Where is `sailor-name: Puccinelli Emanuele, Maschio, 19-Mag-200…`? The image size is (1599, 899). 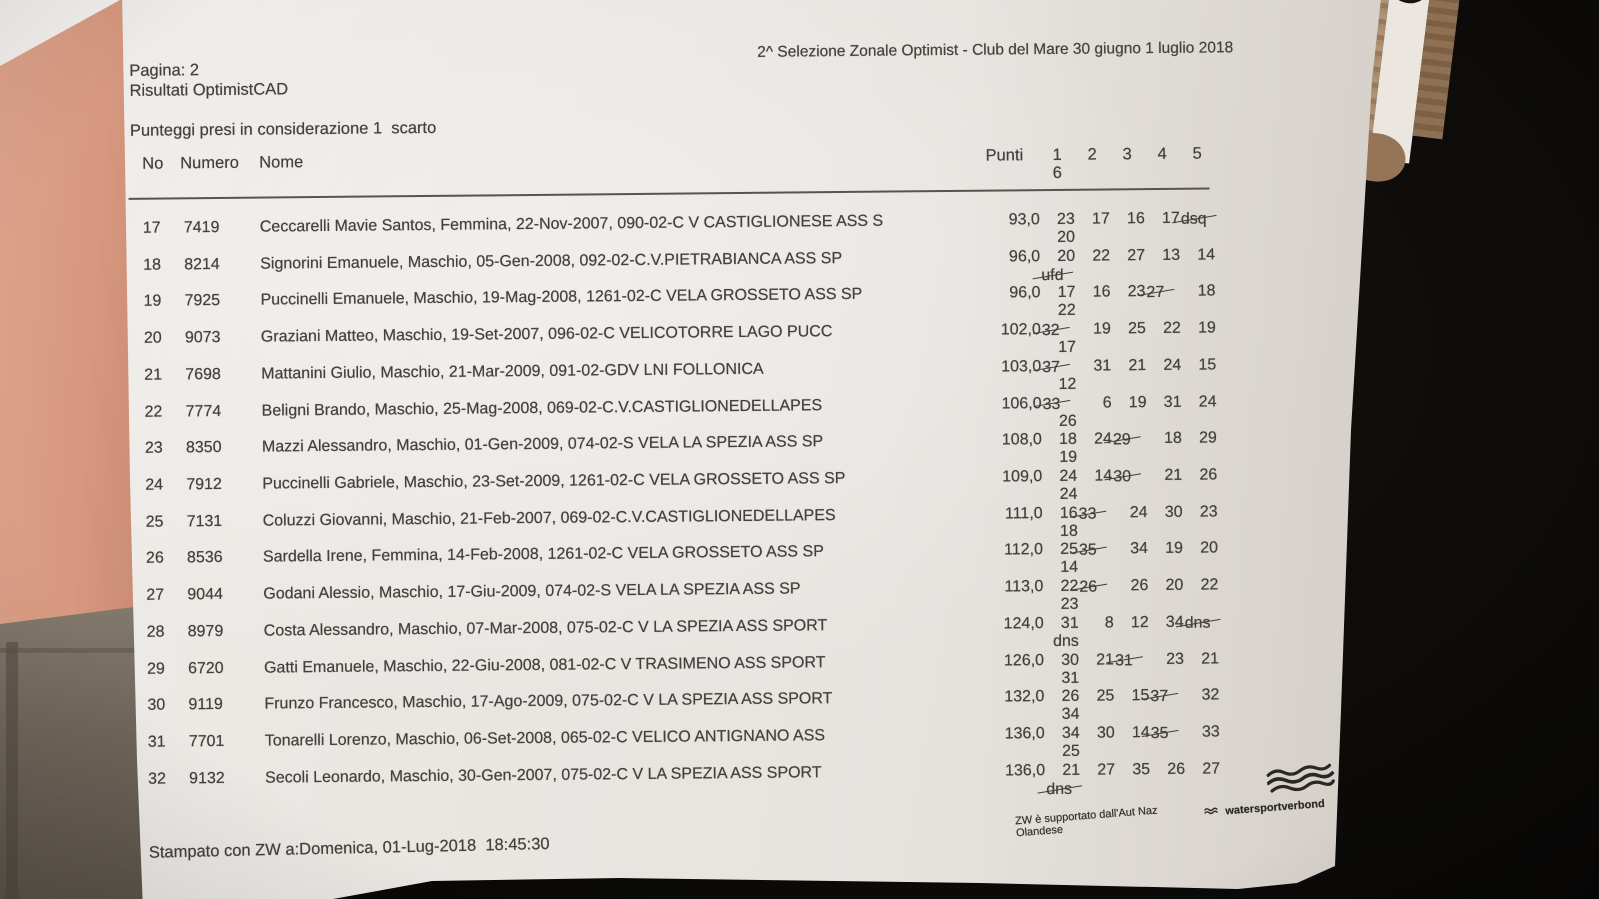 sailor-name: Puccinelli Emanuele, Maschio, 19-Mag-200… is located at coordinates (561, 298).